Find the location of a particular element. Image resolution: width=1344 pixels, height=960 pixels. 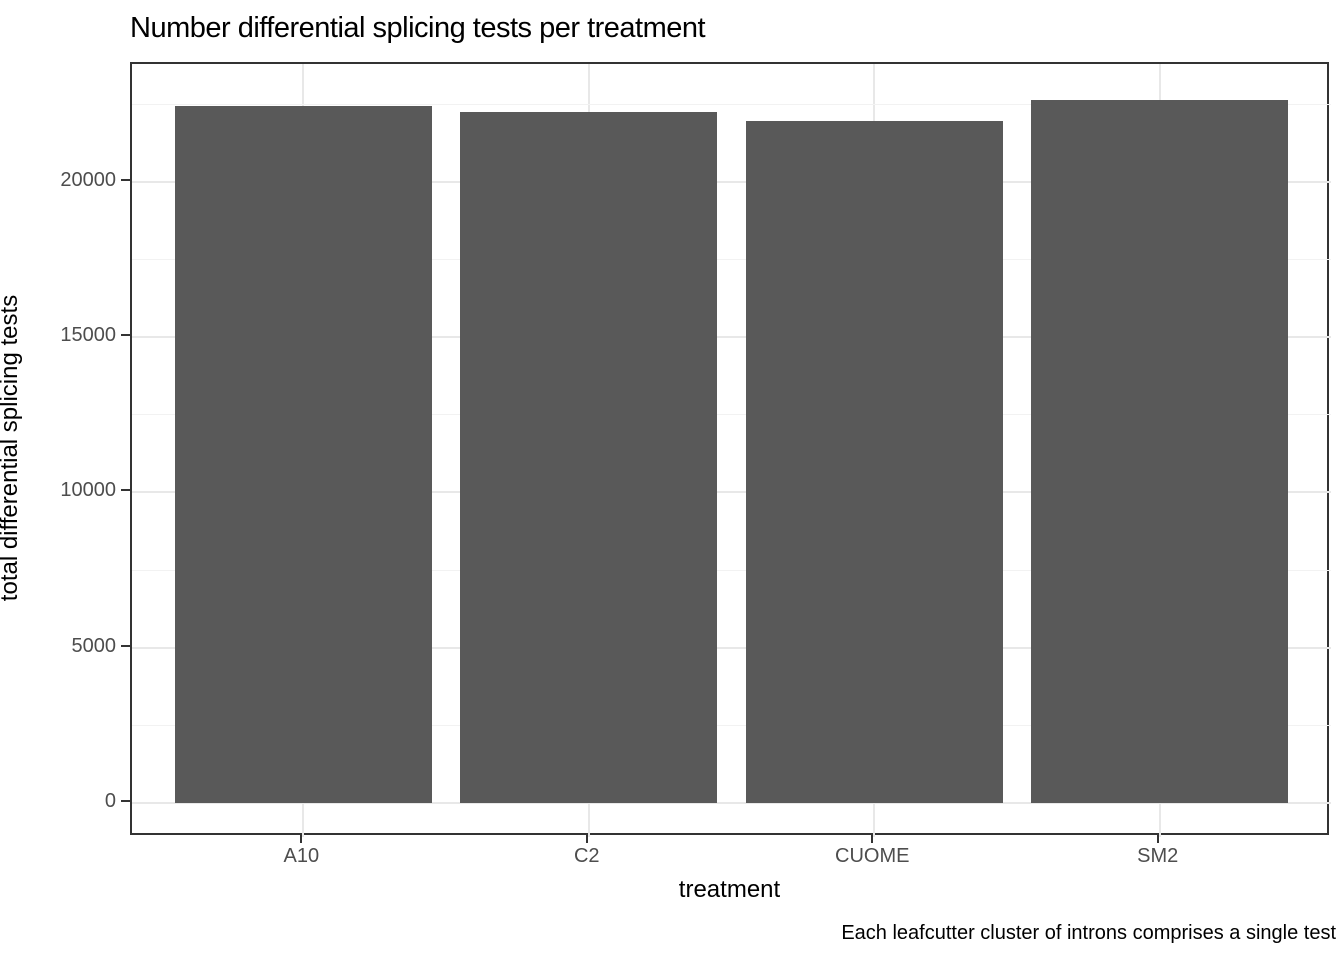

bar-CUOME is located at coordinates (874, 462).